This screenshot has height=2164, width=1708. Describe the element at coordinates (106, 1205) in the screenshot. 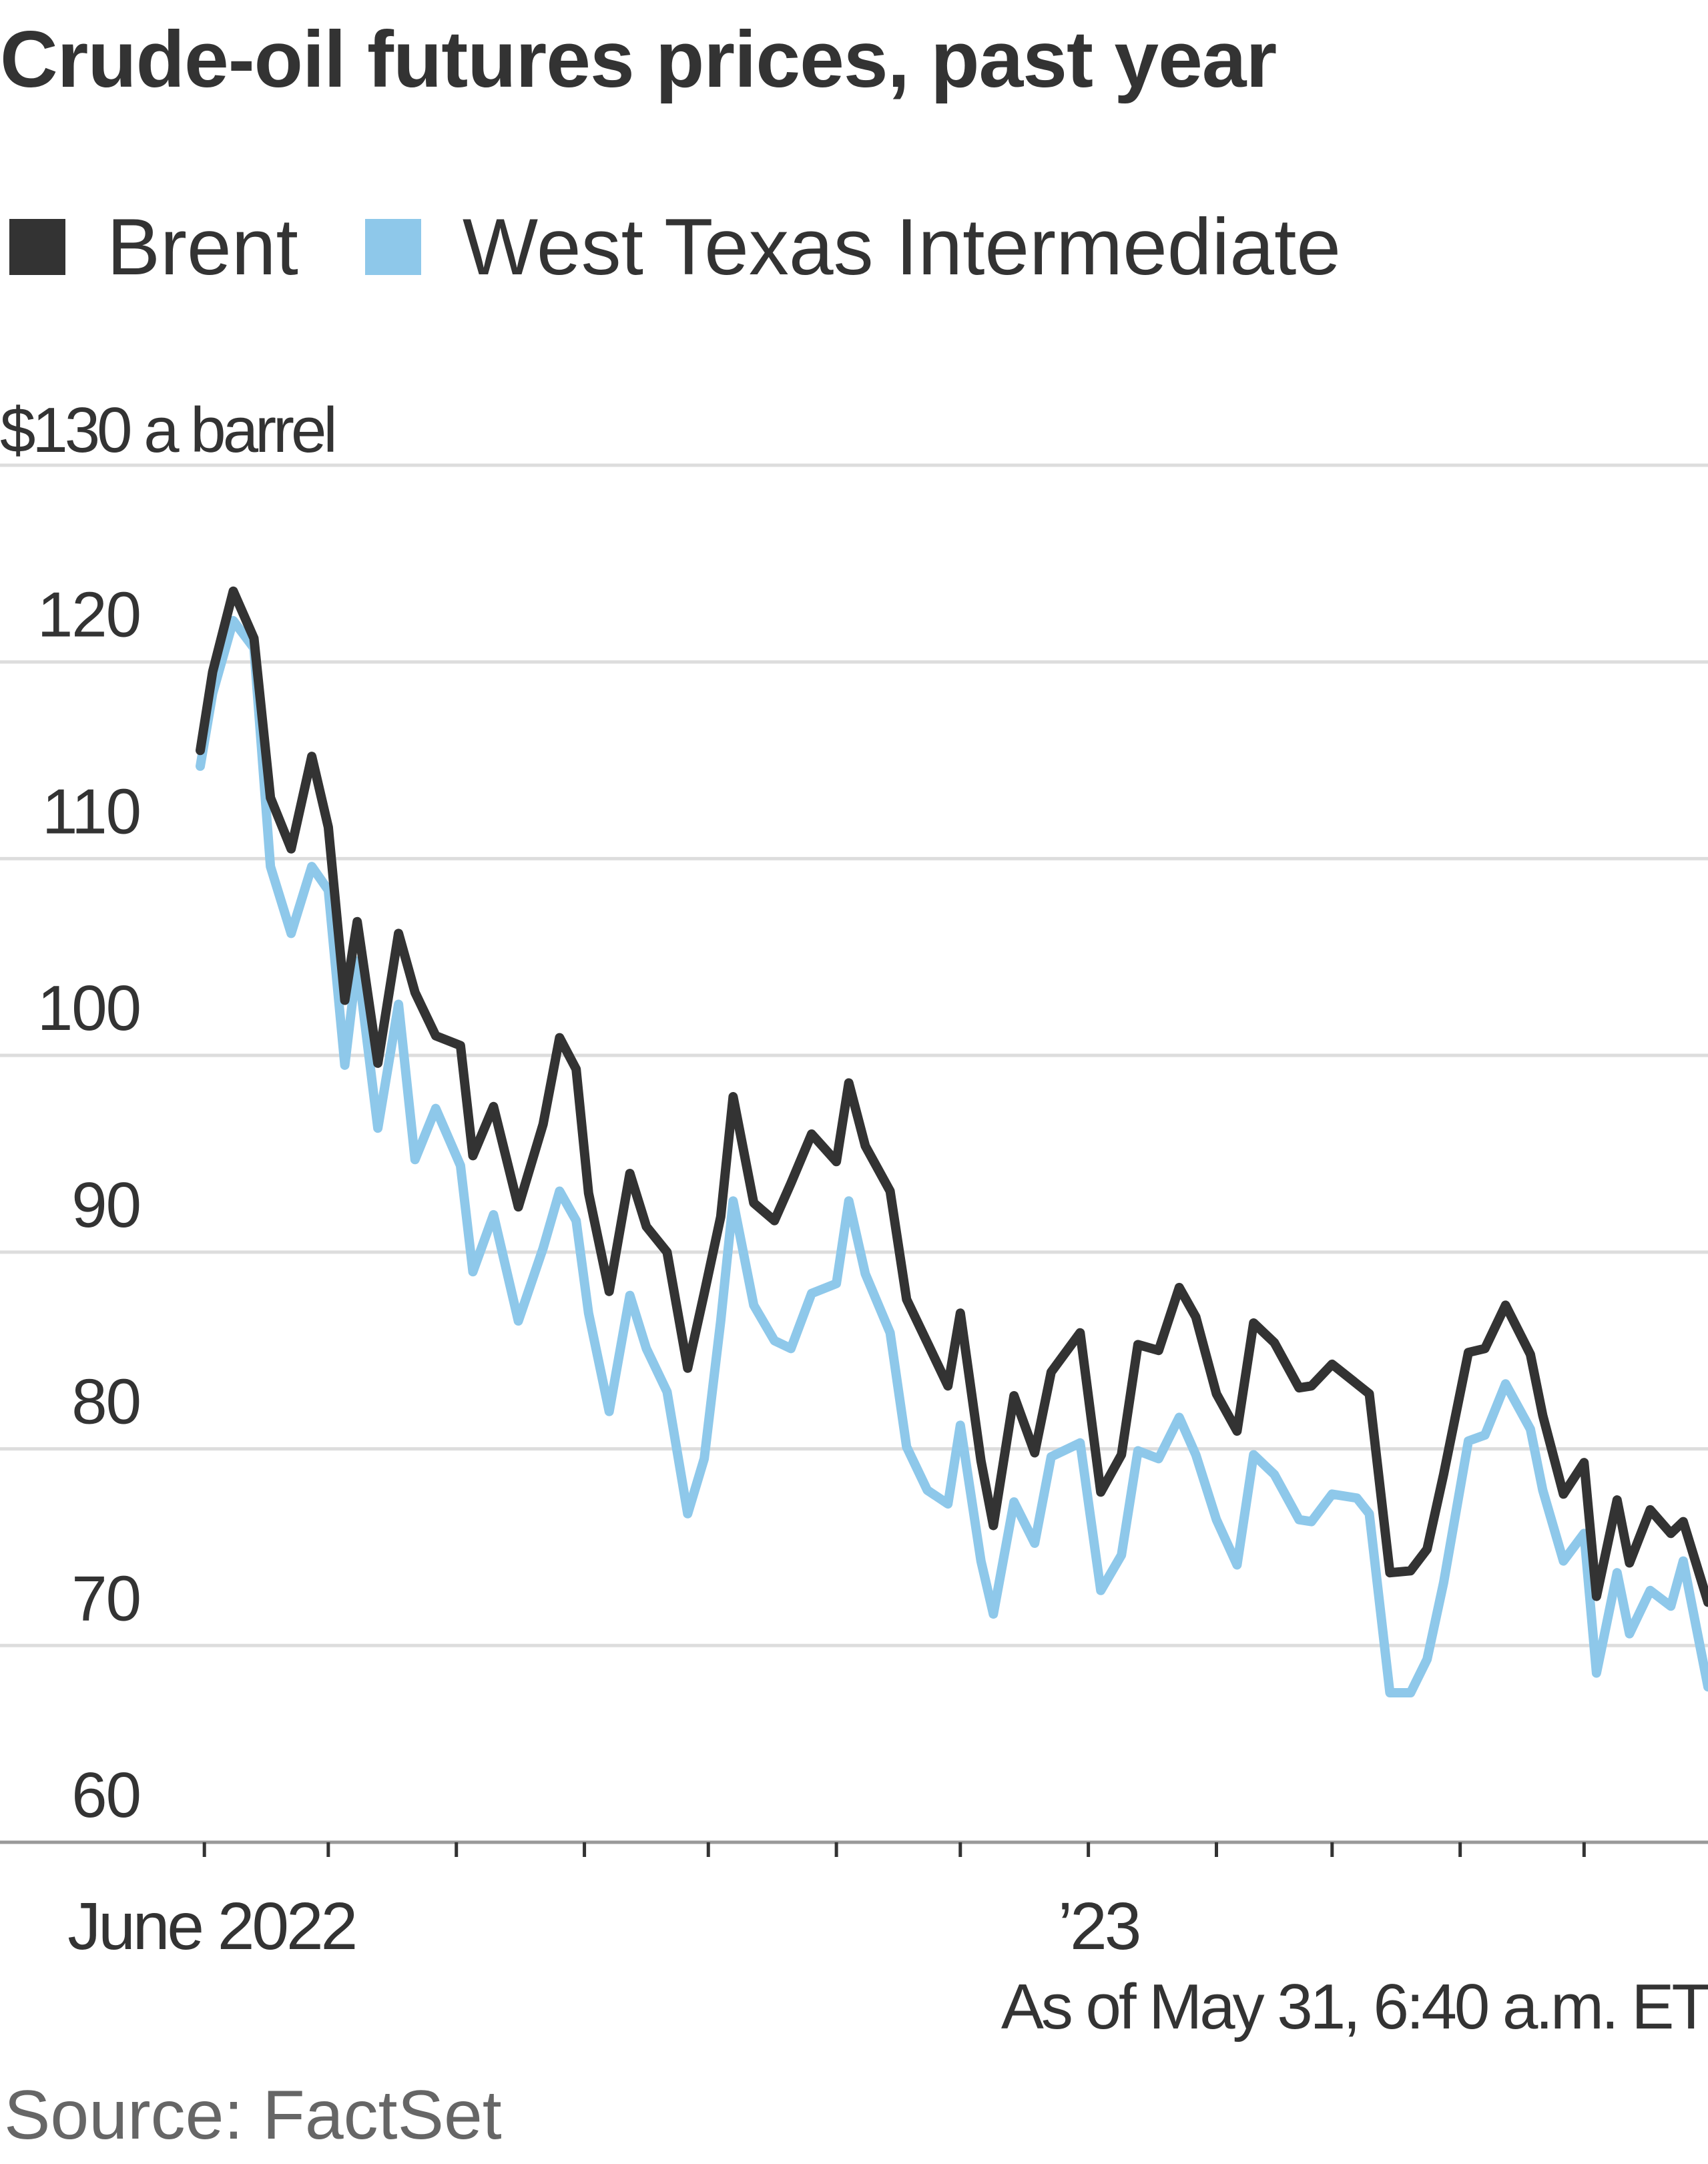

I see `y-tick-label: 90` at that location.